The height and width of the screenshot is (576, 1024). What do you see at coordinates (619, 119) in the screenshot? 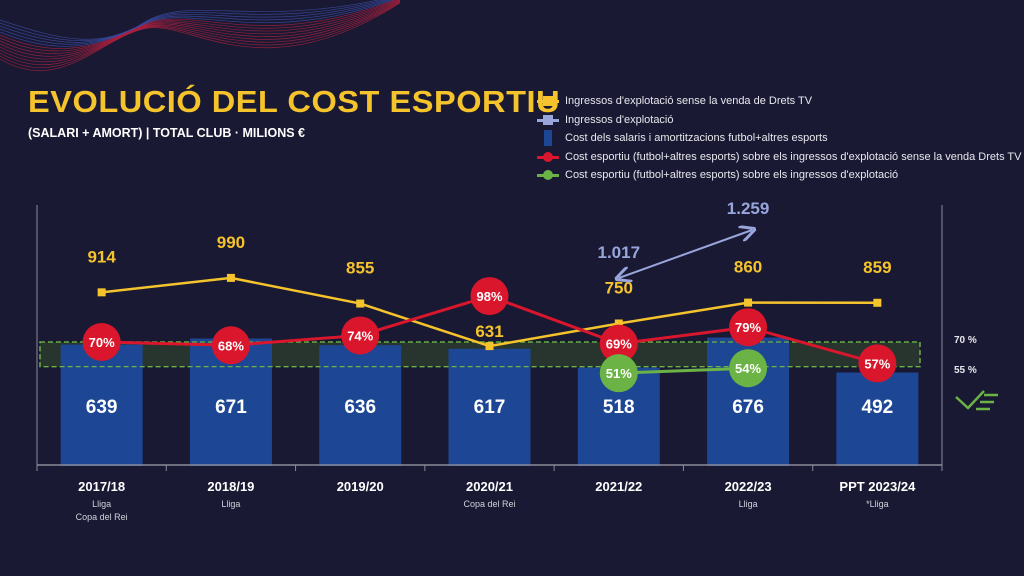
I see `legend-label: Ingressos d'explotació` at bounding box center [619, 119].